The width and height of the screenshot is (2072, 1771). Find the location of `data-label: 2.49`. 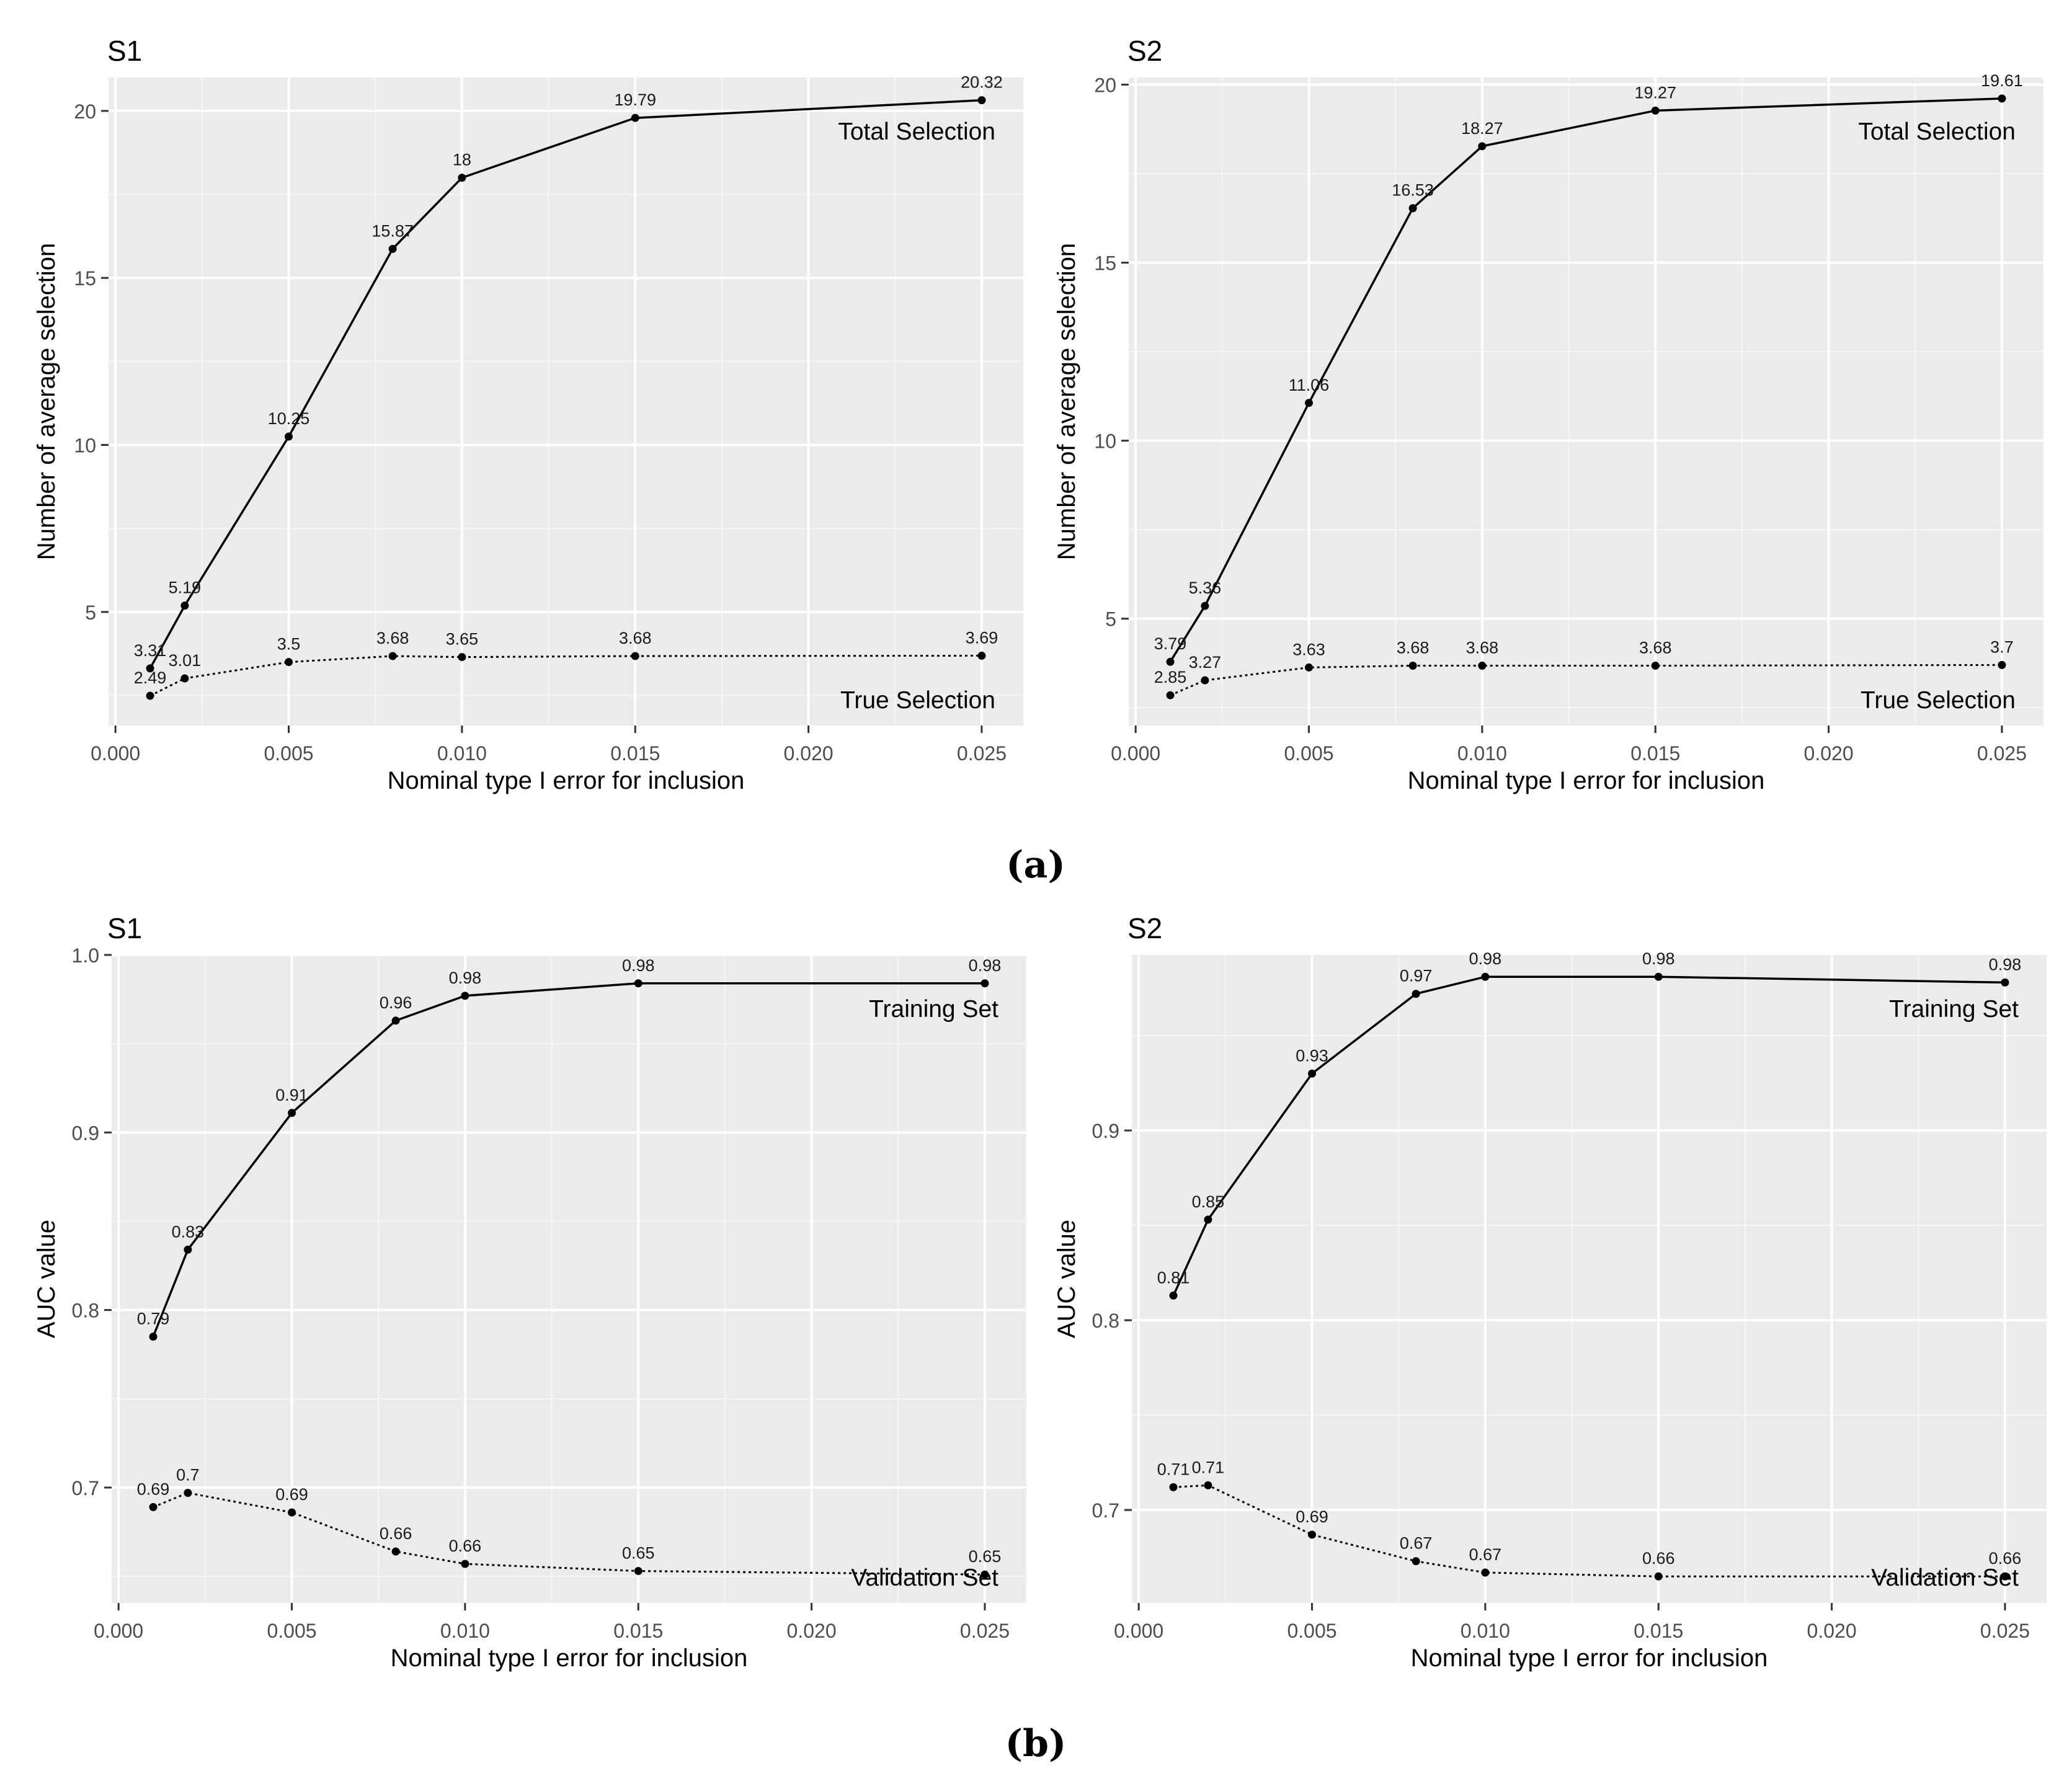

data-label: 2.49 is located at coordinates (151, 677).